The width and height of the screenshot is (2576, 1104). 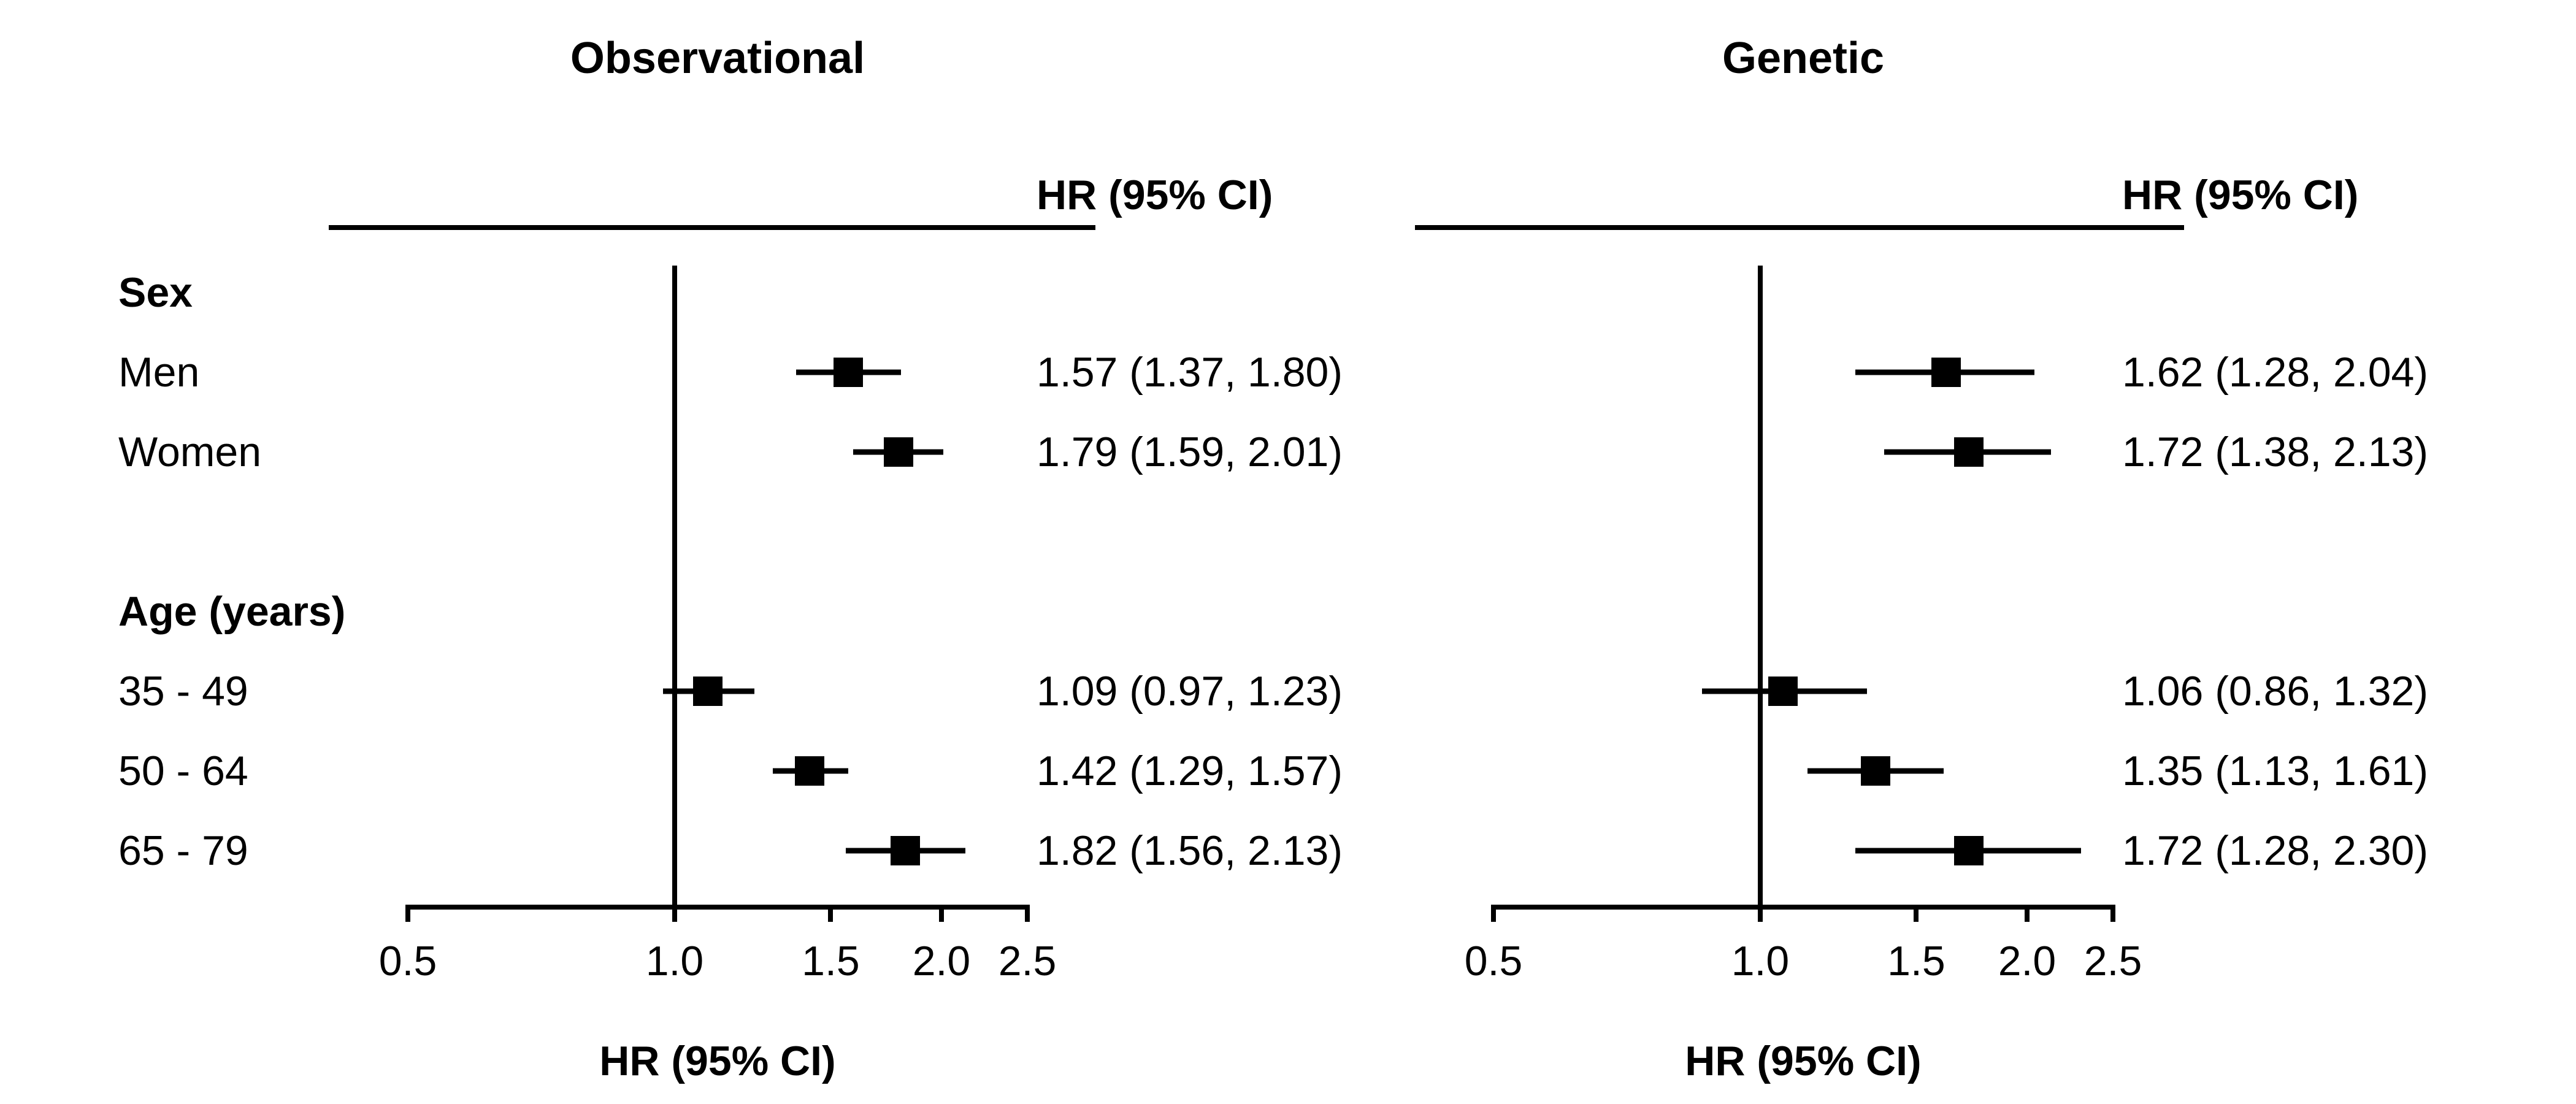 What do you see at coordinates (2275, 691) in the screenshot?
I see `estimate-value-text: 1.06 (0.86, 1.32)` at bounding box center [2275, 691].